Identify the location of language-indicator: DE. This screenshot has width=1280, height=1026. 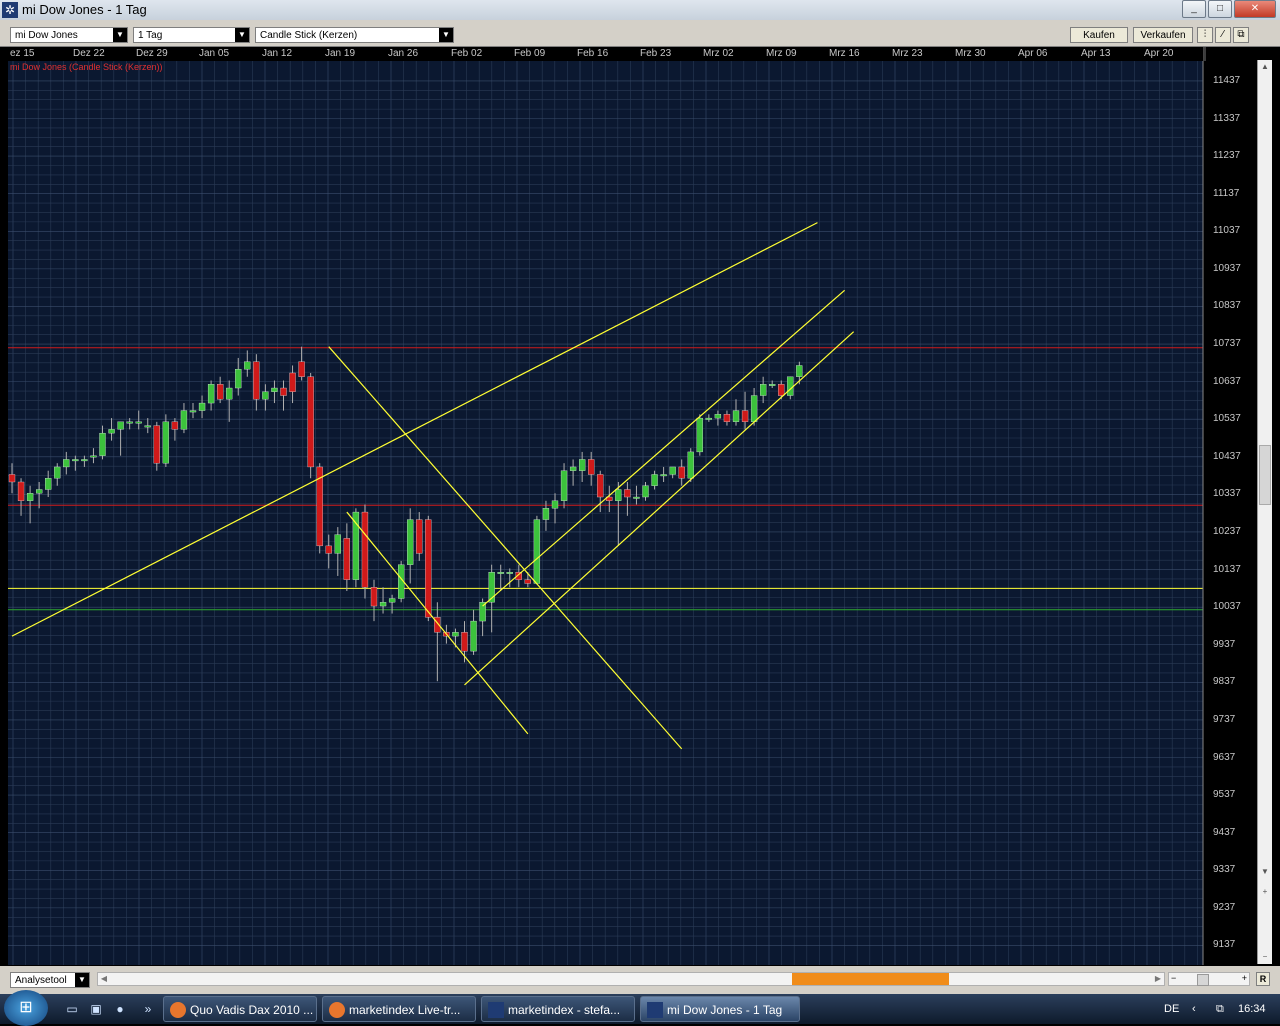
(1172, 1009).